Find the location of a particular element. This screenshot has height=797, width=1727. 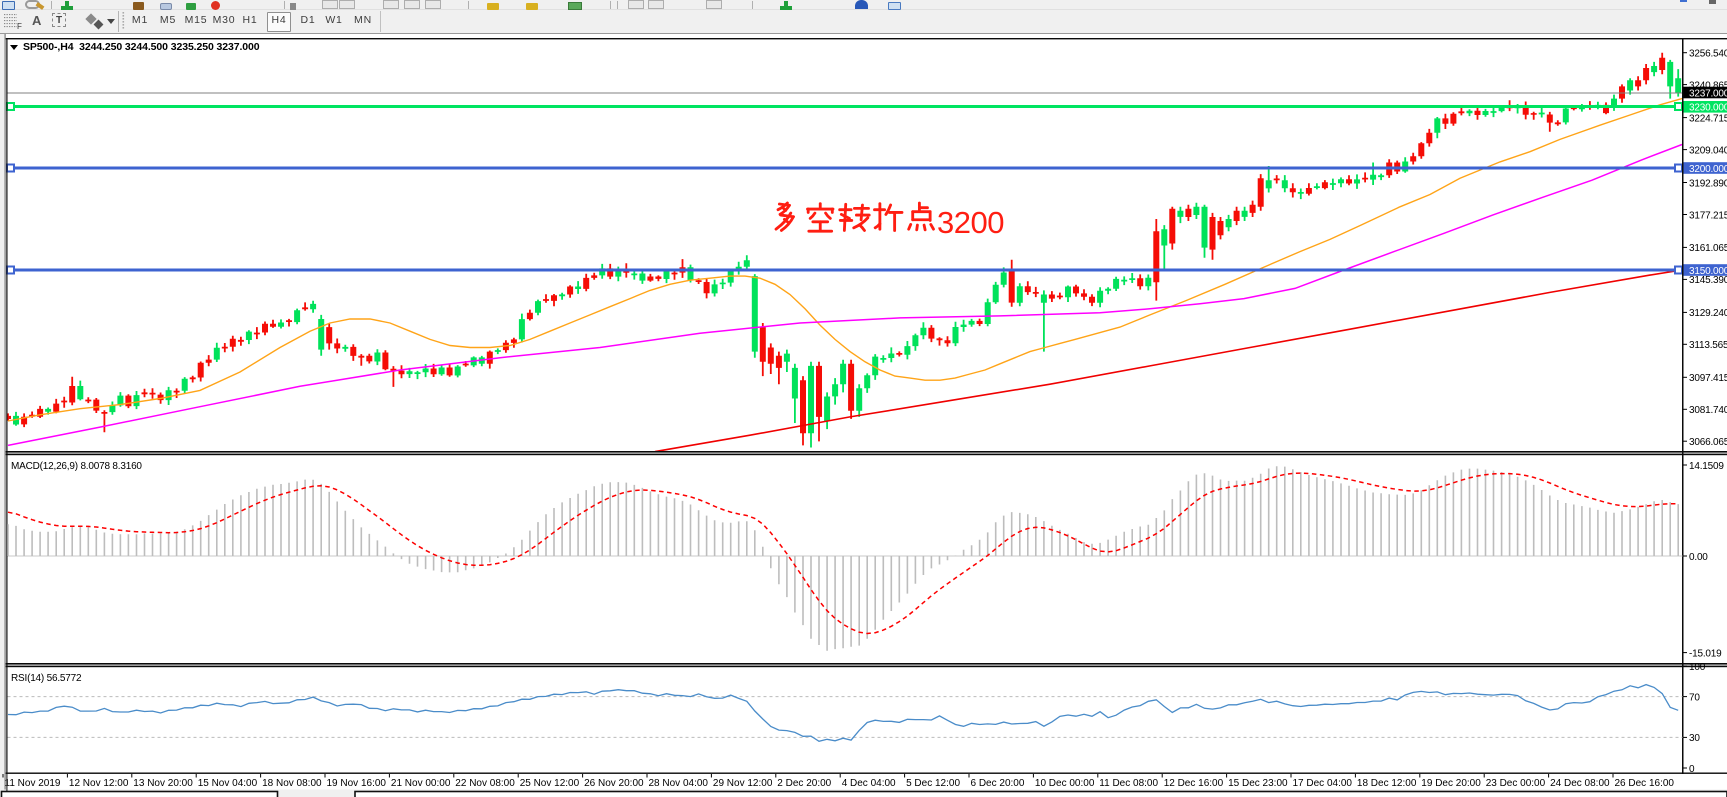

svg-text: 28 Nov 04:00 is located at coordinates (679, 783).